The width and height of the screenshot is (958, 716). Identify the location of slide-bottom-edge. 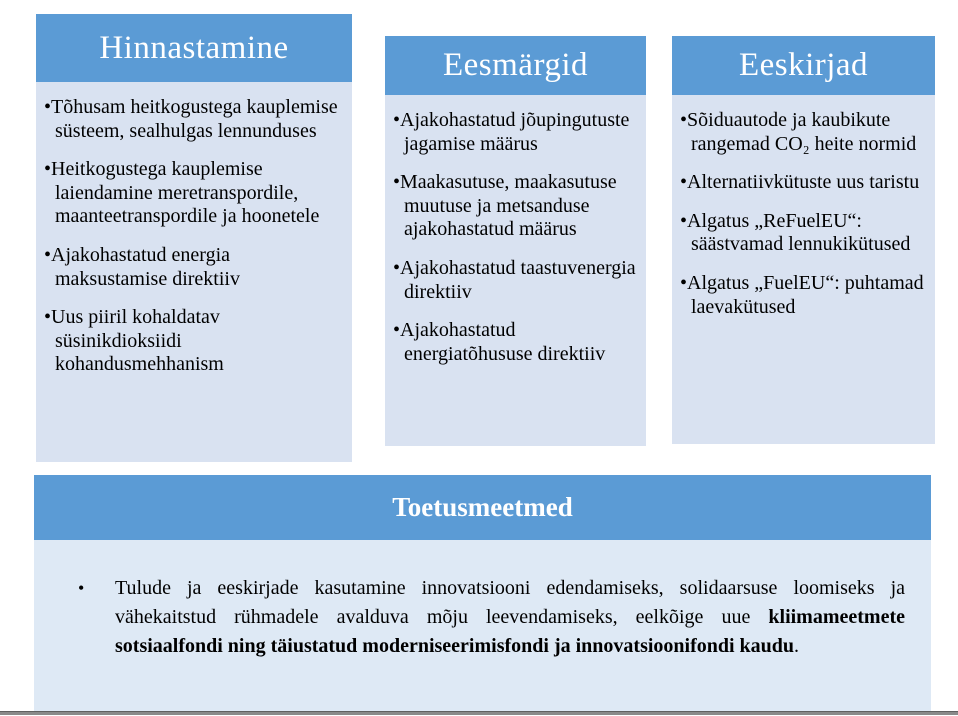
(479, 713).